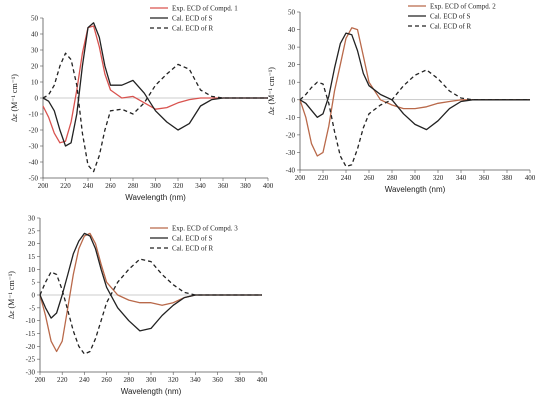 The height and width of the screenshot is (410, 550). I want to click on y-tick-label: -50, so click(34, 179).